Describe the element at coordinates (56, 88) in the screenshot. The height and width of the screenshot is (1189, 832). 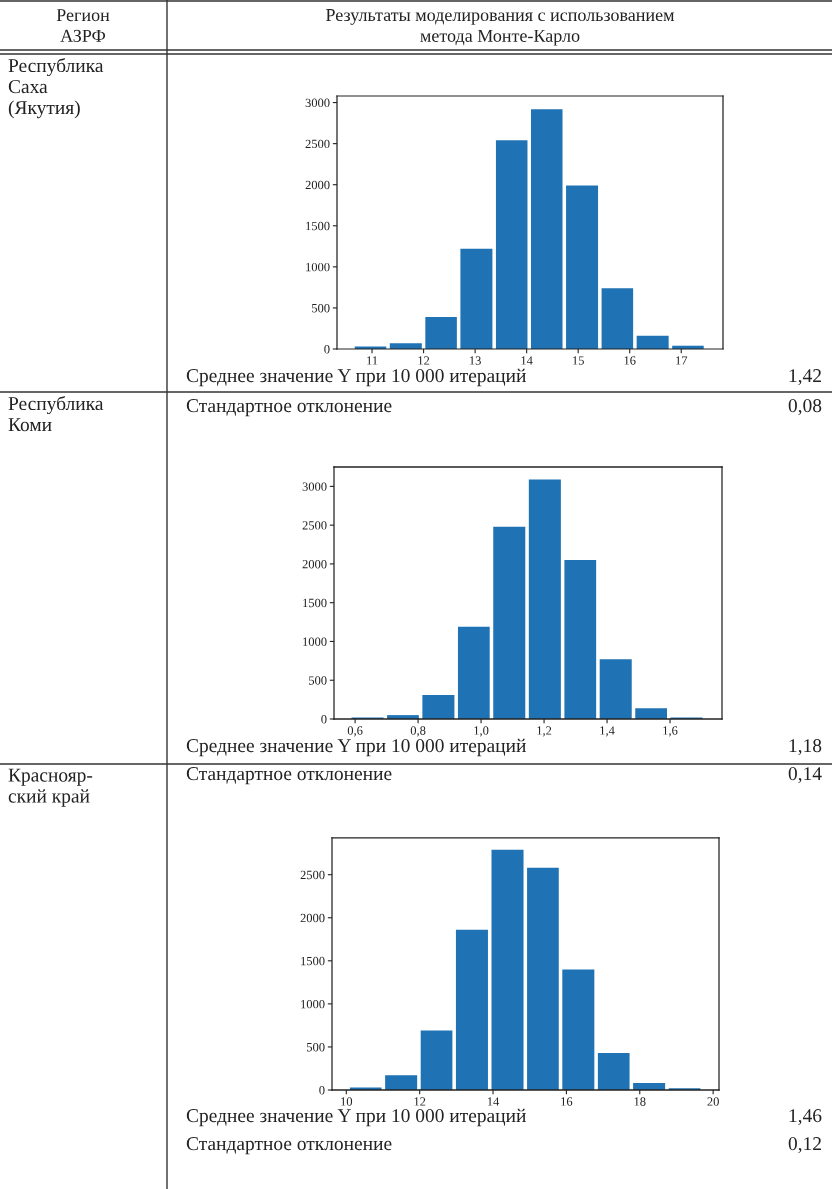
I see `text: Республика Саха (Якутия)` at that location.